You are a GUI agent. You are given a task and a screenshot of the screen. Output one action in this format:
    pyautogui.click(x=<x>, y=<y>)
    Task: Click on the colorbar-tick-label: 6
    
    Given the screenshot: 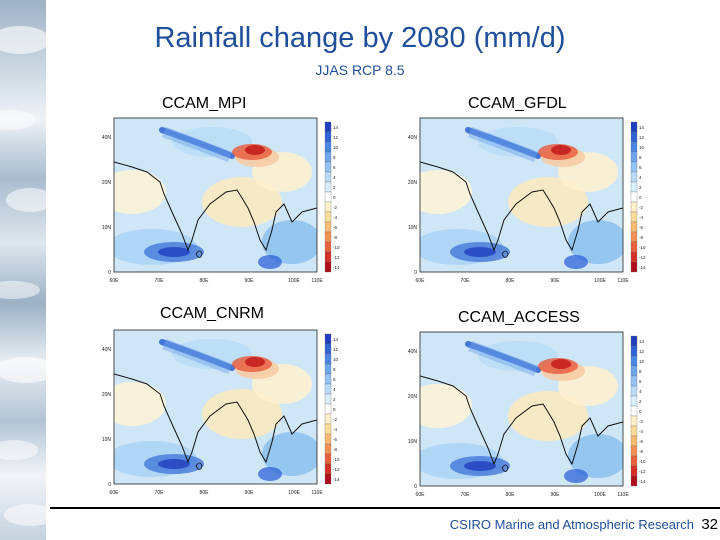 What is the action you would take?
    pyautogui.click(x=334, y=167)
    